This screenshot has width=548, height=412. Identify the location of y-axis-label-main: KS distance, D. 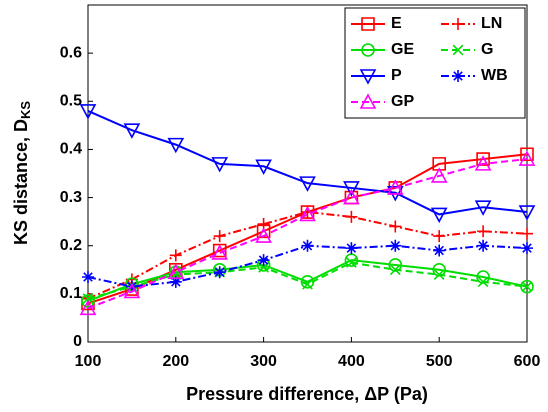
(21, 182).